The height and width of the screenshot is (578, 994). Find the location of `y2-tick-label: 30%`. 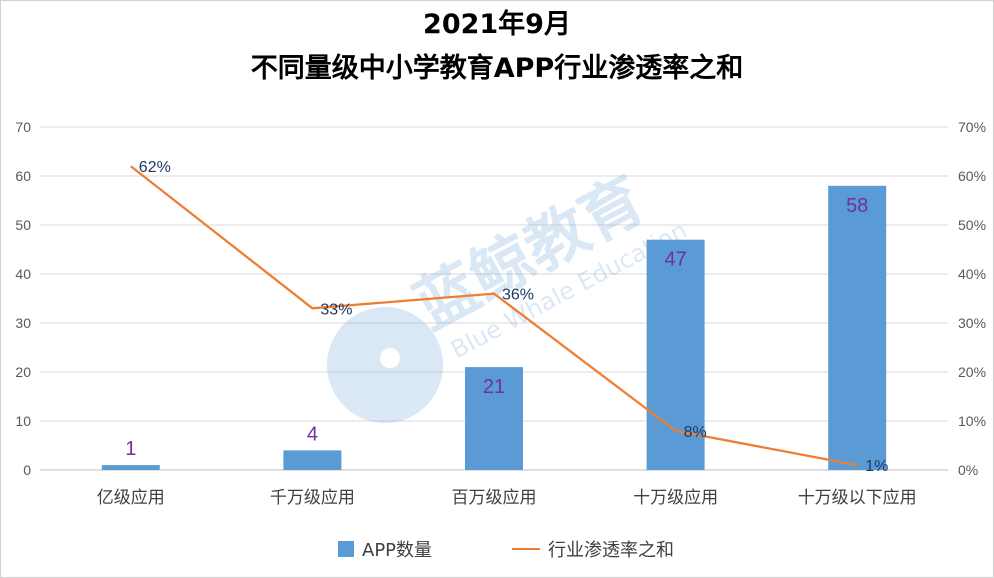

y2-tick-label: 30% is located at coordinates (972, 323).